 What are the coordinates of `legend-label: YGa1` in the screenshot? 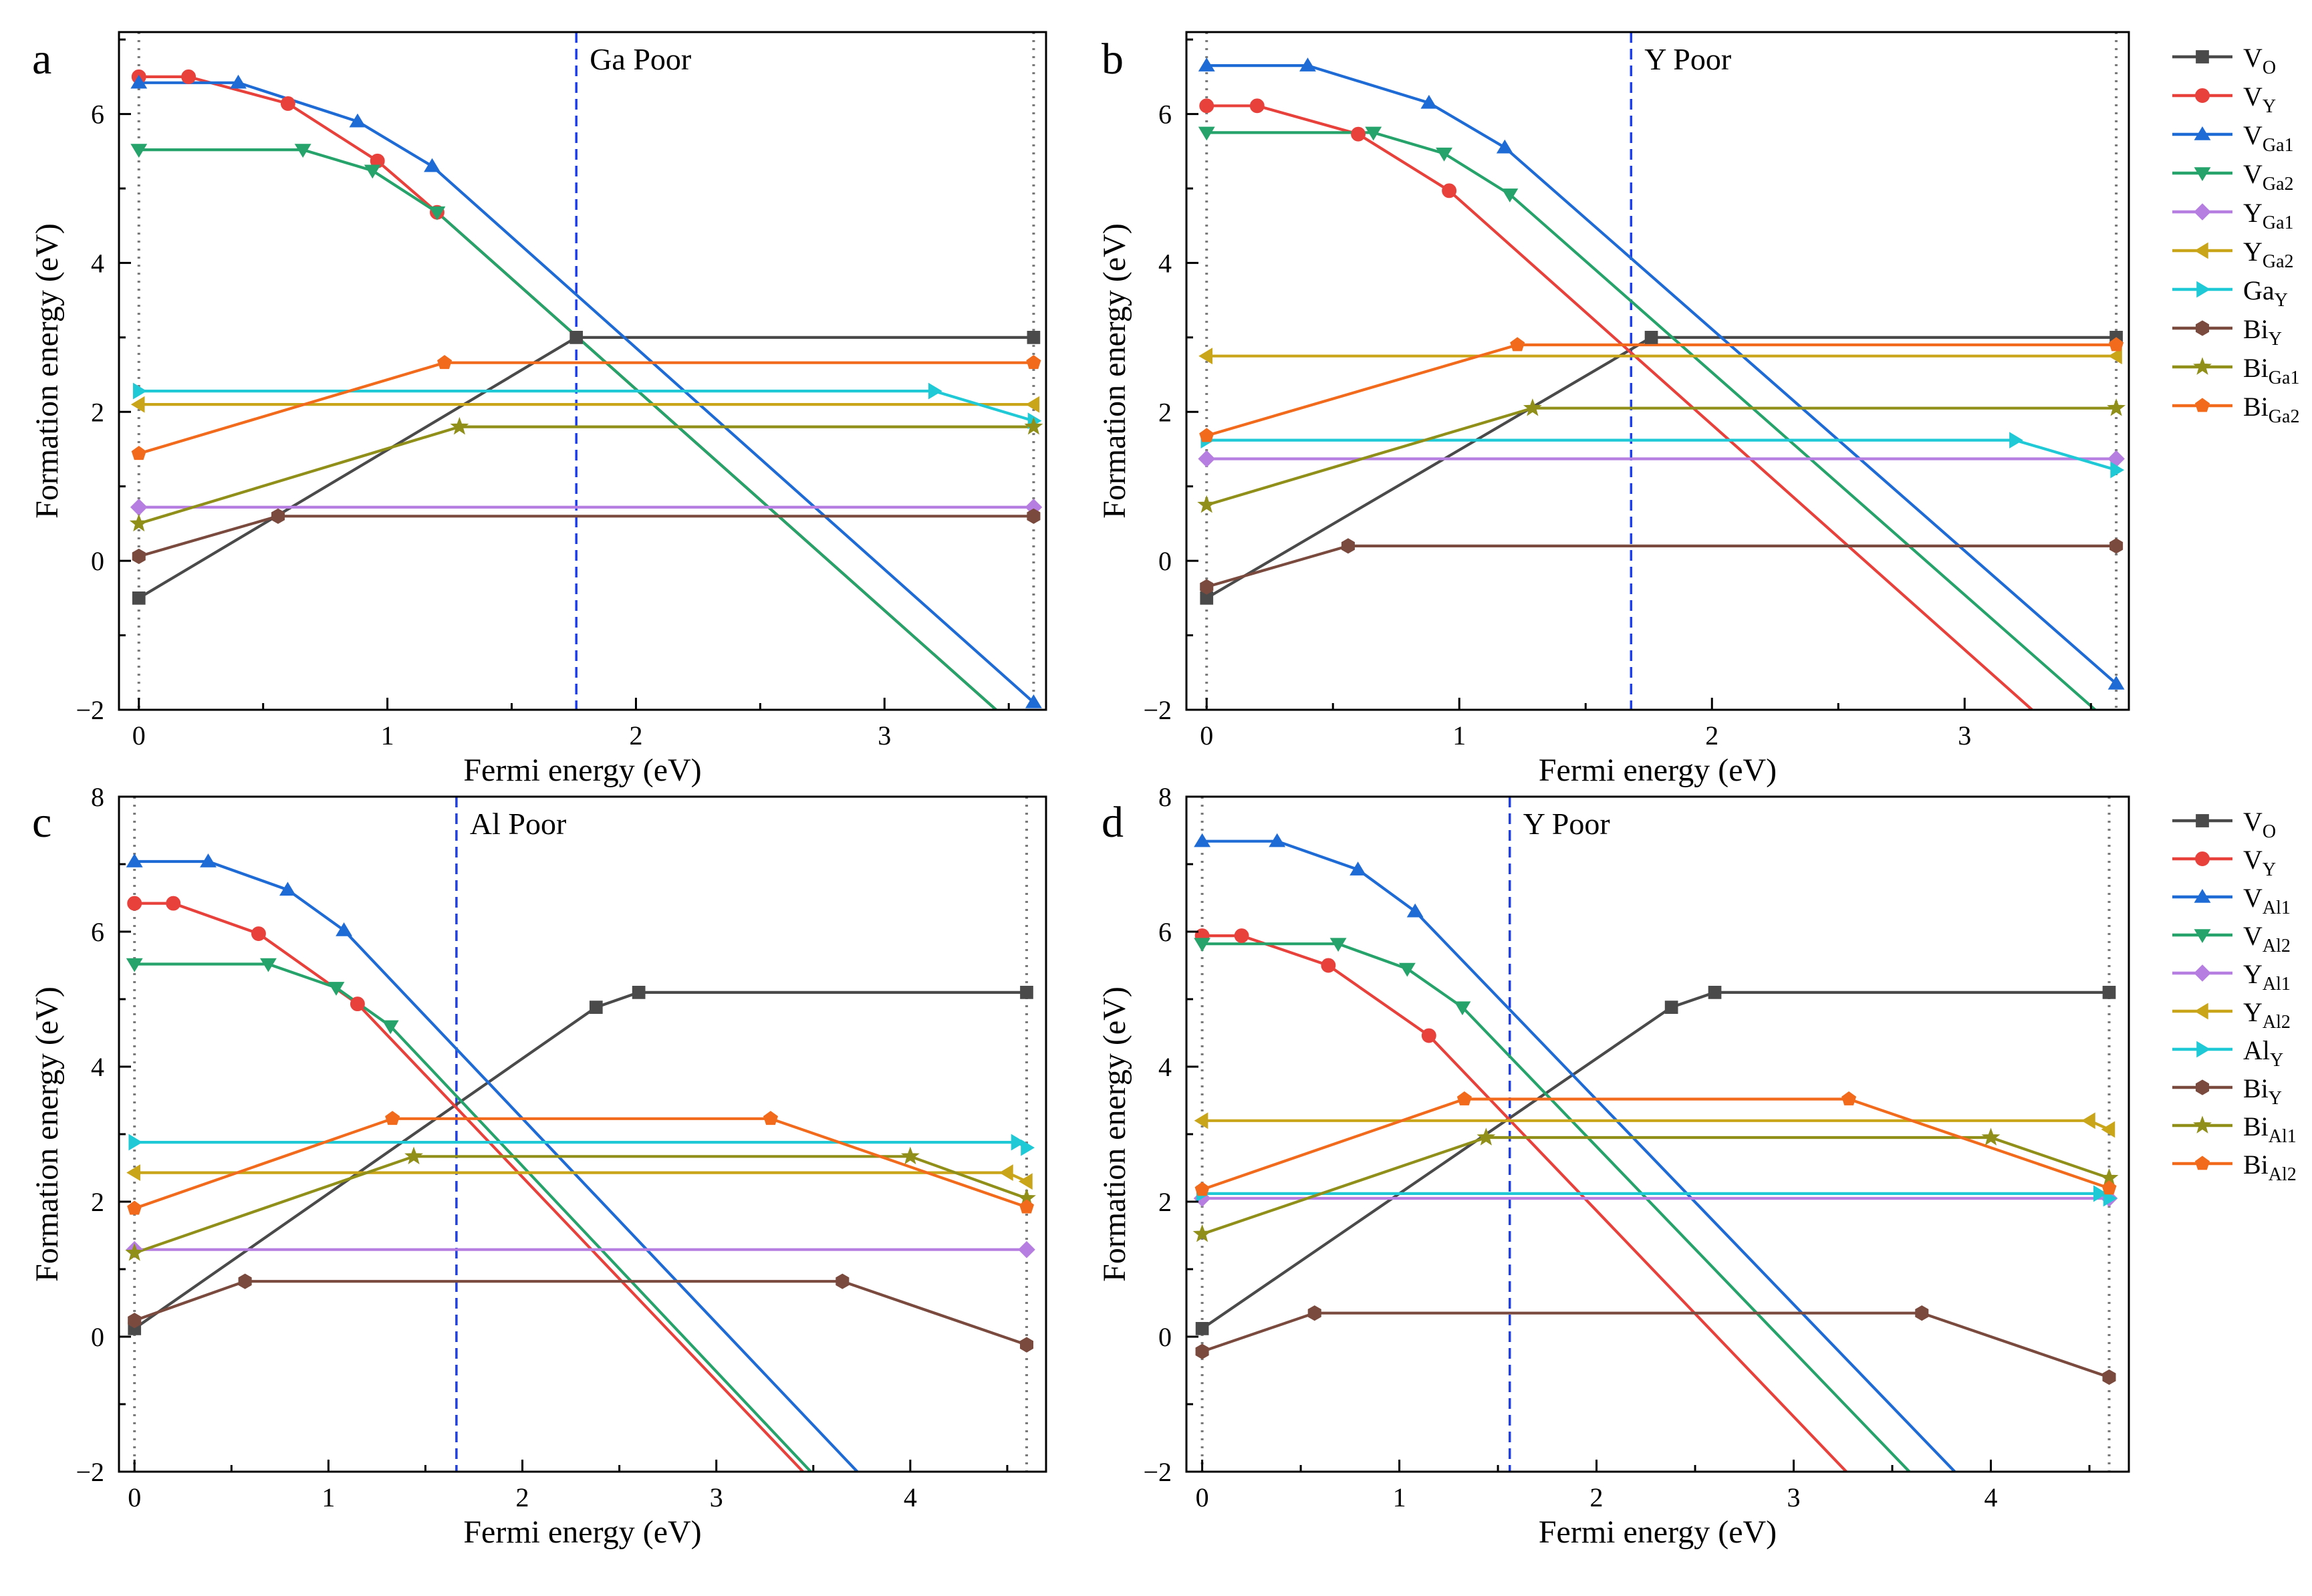 It's located at (2268, 216).